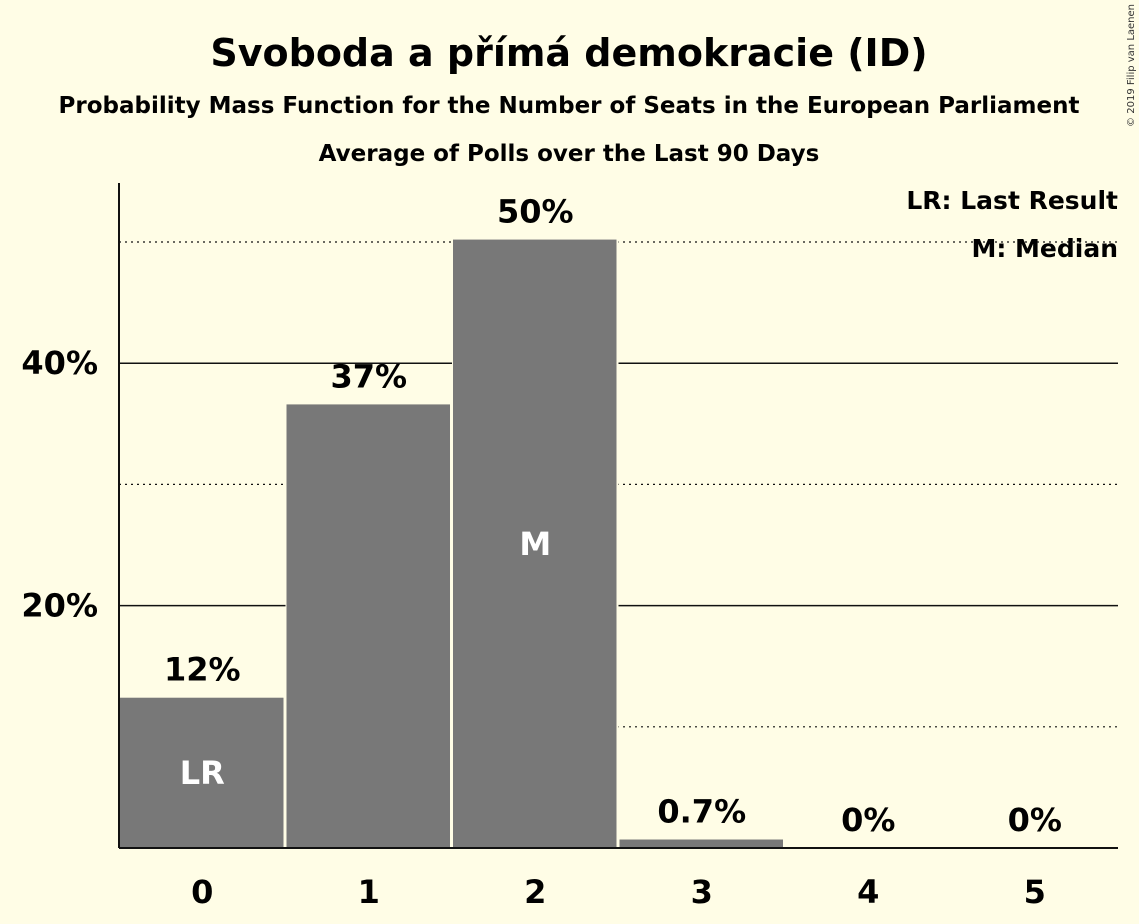 The height and width of the screenshot is (924, 1139). Describe the element at coordinates (1035, 892) in the screenshot. I see `x-tick-label: 5` at that location.